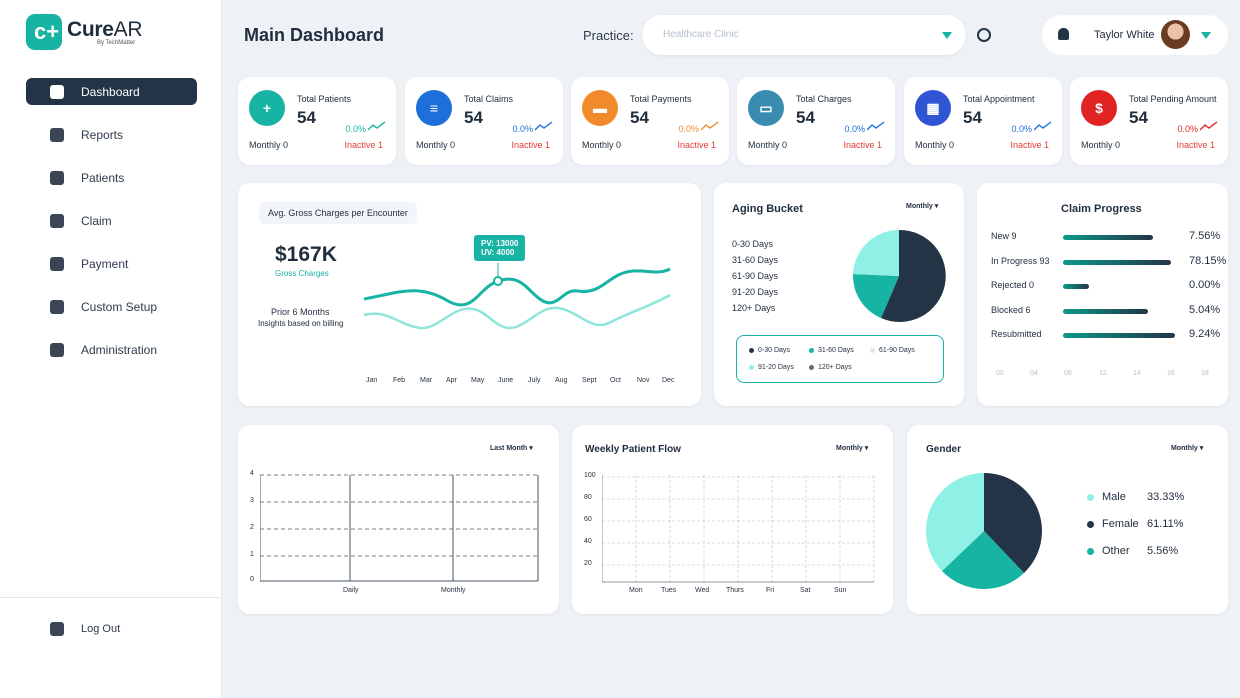  I want to click on user-menu: Taylor White, so click(1135, 35).